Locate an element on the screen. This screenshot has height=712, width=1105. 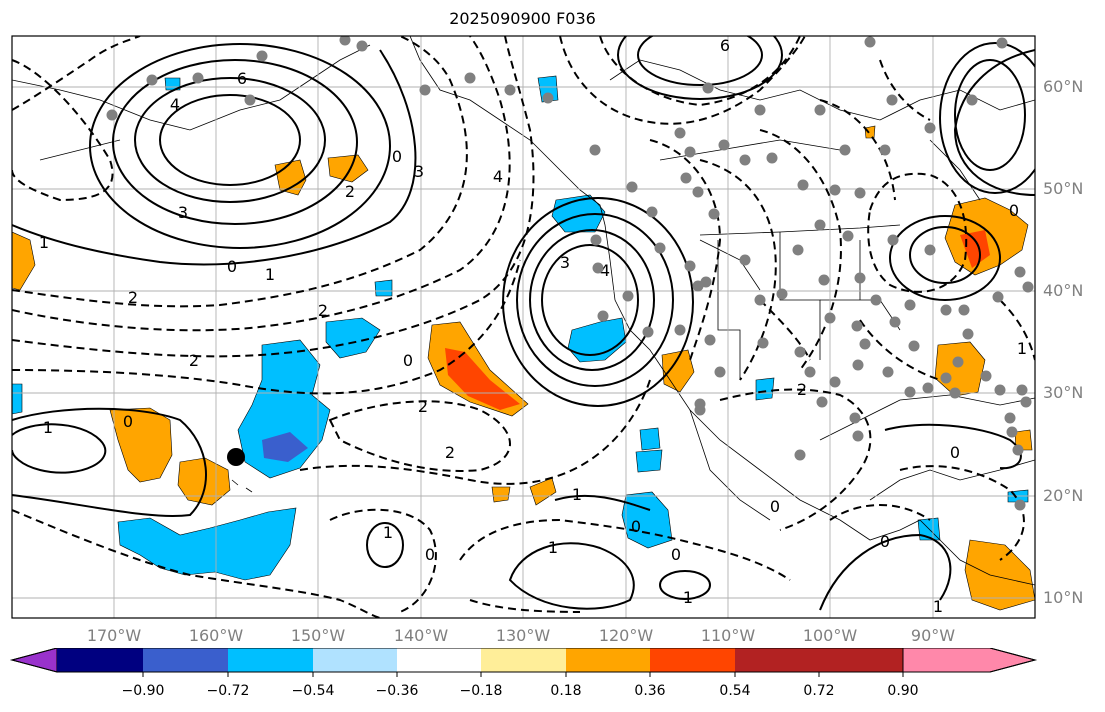
lon-label: 100°W is located at coordinates (830, 635).